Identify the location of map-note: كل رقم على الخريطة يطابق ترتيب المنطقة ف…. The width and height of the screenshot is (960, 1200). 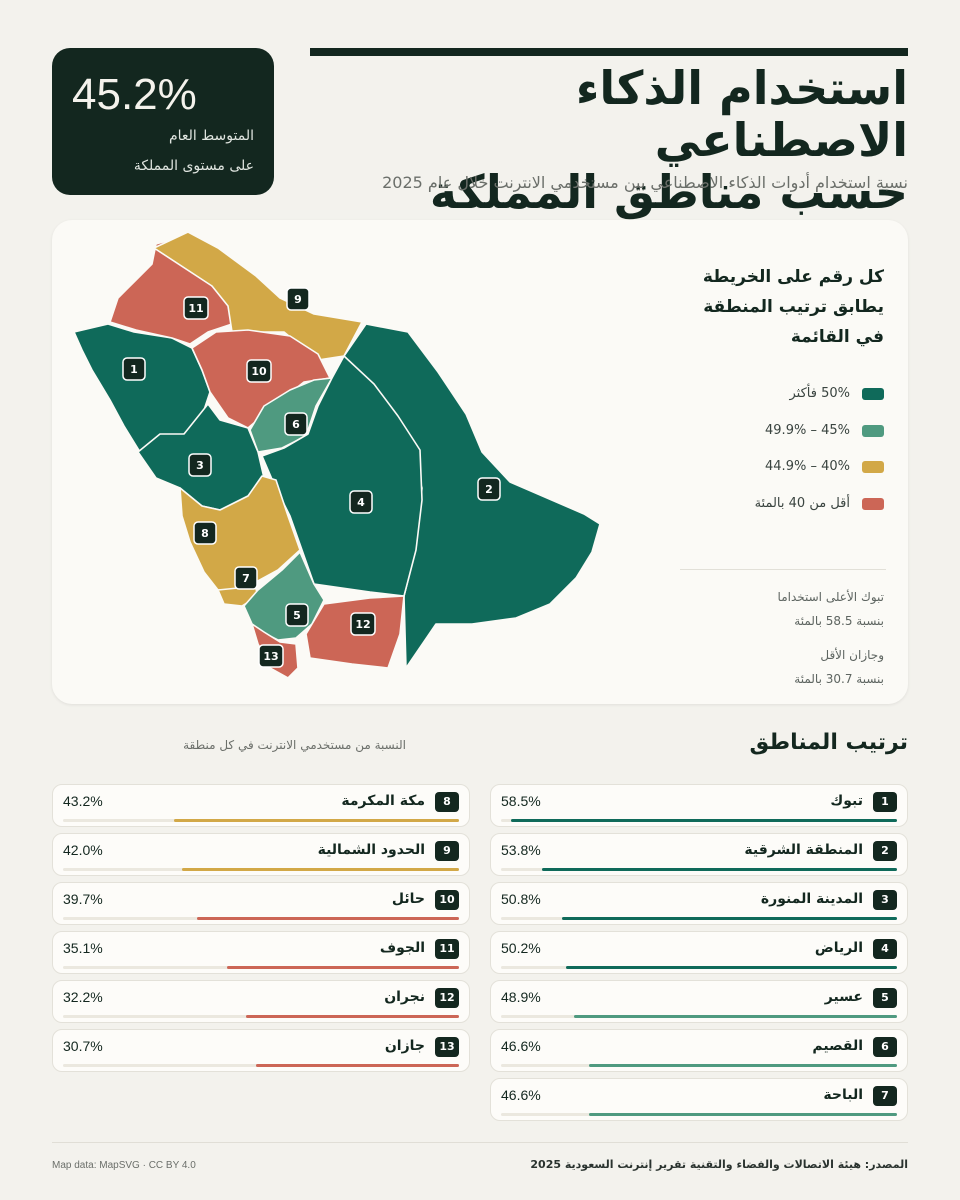
(769, 307).